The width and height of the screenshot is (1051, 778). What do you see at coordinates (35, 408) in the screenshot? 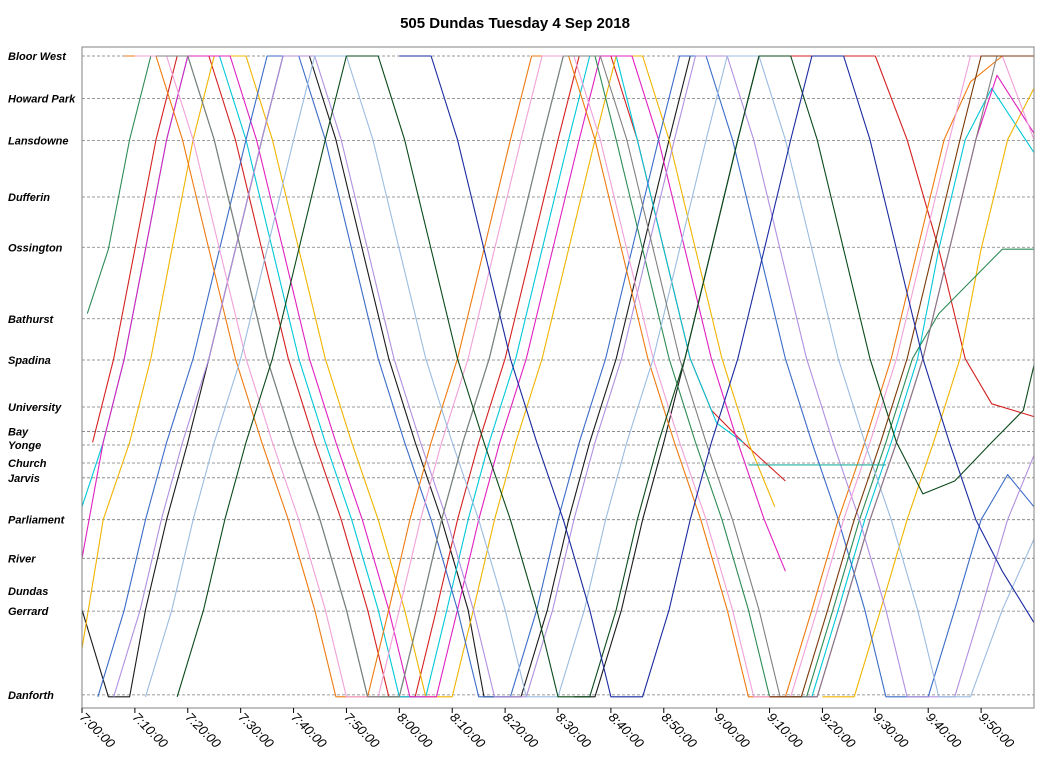
I see `station-label: University` at bounding box center [35, 408].